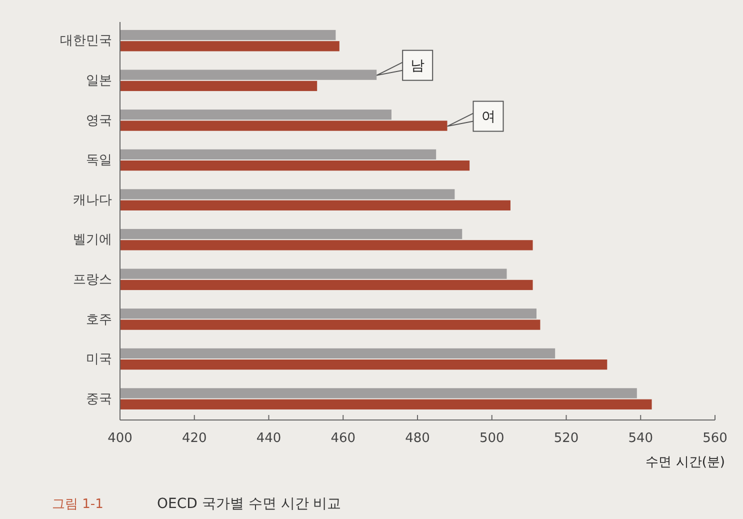 The image size is (743, 519). Describe the element at coordinates (491, 438) in the screenshot. I see `x-tick-label: 500` at that location.